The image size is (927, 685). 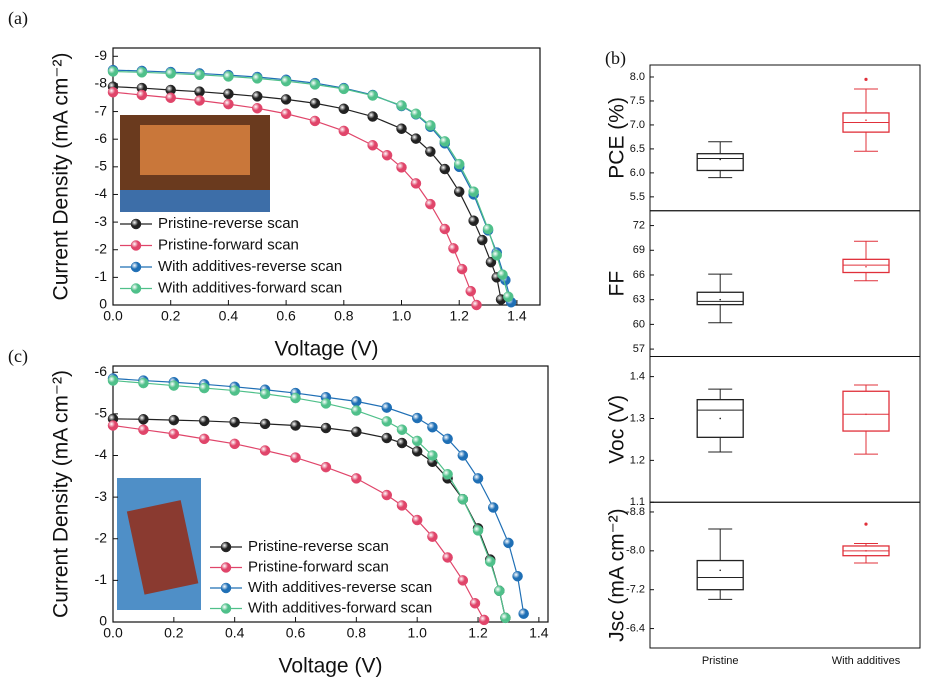 What do you see at coordinates (720, 418) in the screenshot?
I see `box` at bounding box center [720, 418].